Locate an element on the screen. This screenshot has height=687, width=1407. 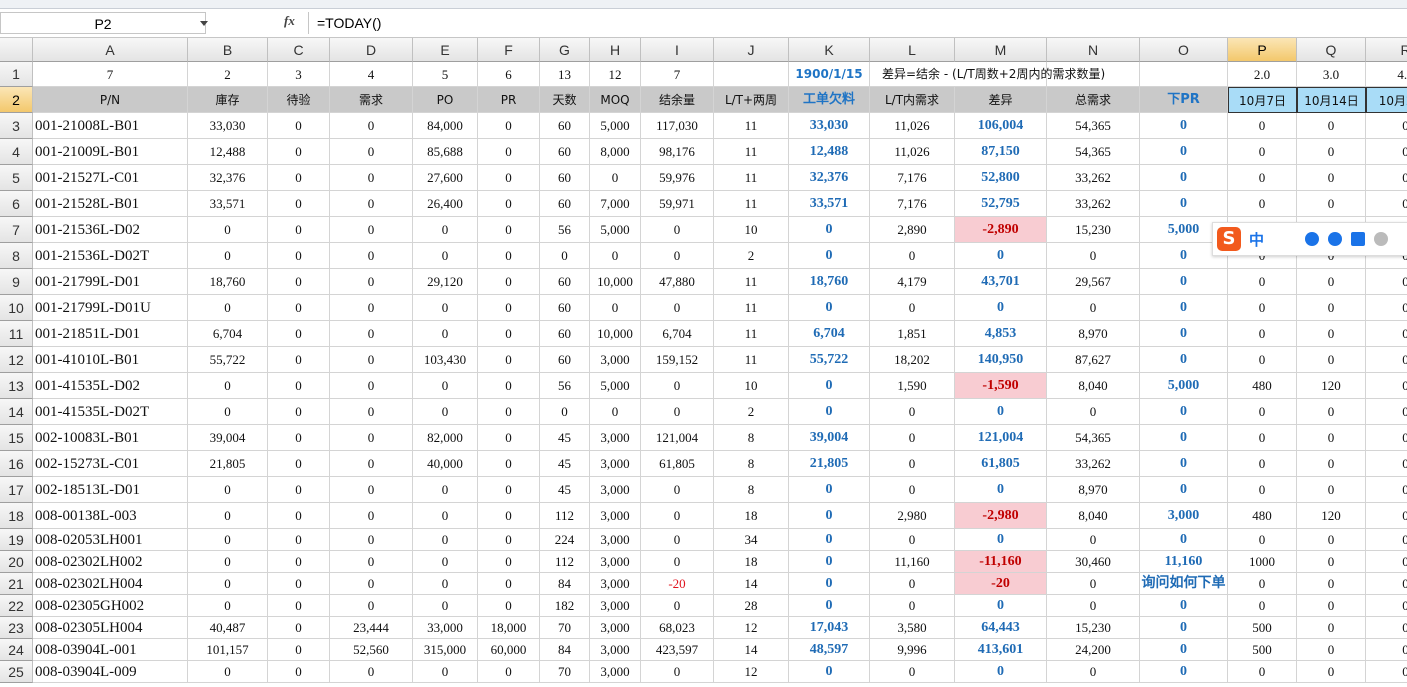
cell: 002-10083L-B01 is located at coordinates (110, 438).